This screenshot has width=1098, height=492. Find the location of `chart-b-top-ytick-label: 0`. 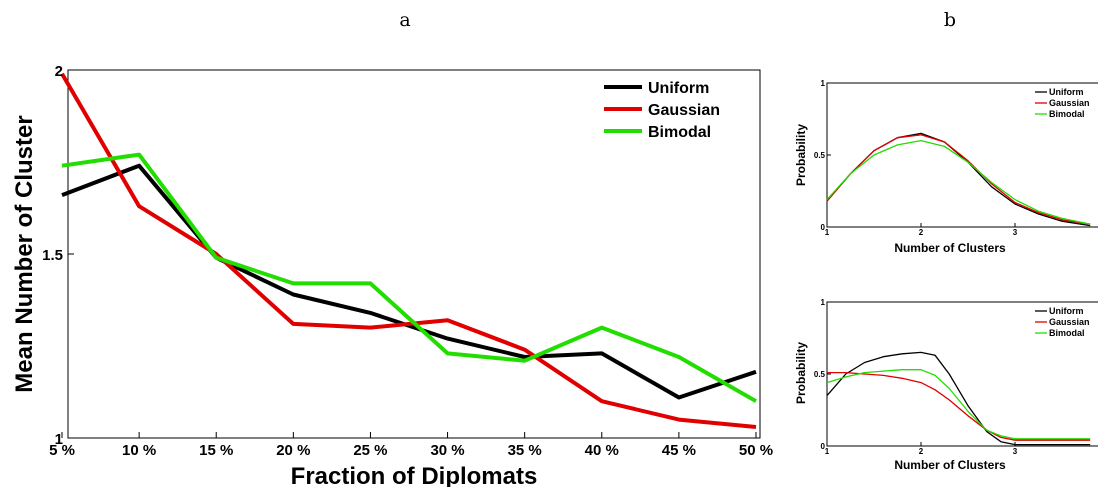

chart-b-top-ytick-label: 0 is located at coordinates (823, 227).